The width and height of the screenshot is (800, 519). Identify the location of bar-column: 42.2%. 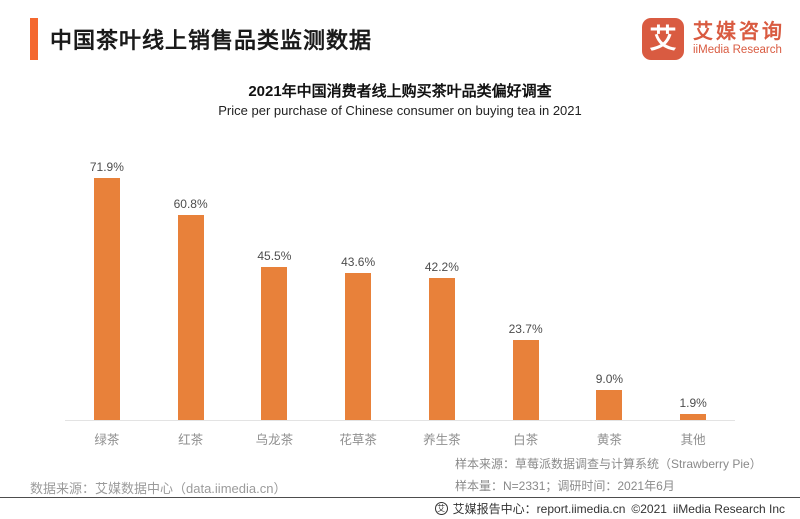
(442, 340).